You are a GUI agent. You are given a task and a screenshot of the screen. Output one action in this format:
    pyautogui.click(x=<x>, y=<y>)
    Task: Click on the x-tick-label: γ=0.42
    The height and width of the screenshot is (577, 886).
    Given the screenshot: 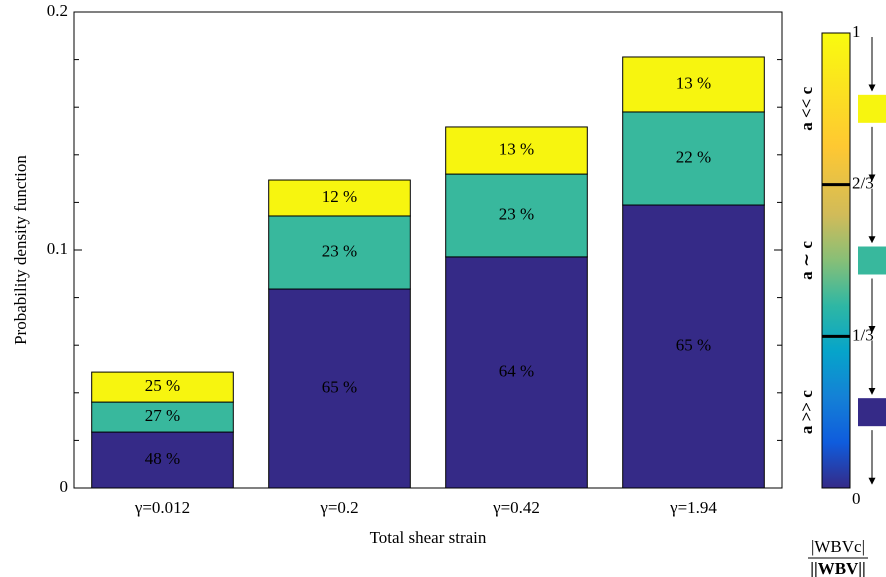 What is the action you would take?
    pyautogui.click(x=516, y=507)
    